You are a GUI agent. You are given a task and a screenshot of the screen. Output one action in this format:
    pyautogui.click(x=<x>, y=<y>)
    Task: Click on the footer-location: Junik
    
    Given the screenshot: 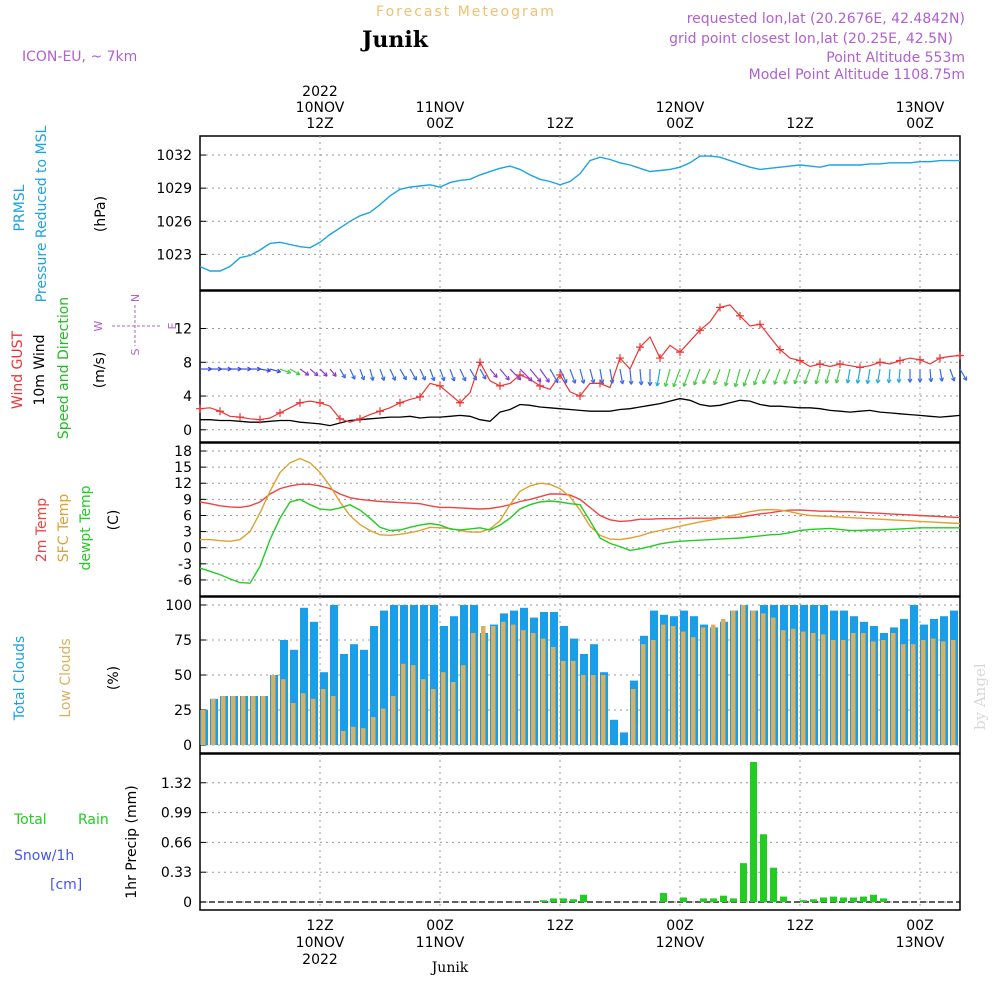 What is the action you would take?
    pyautogui.click(x=449, y=968)
    